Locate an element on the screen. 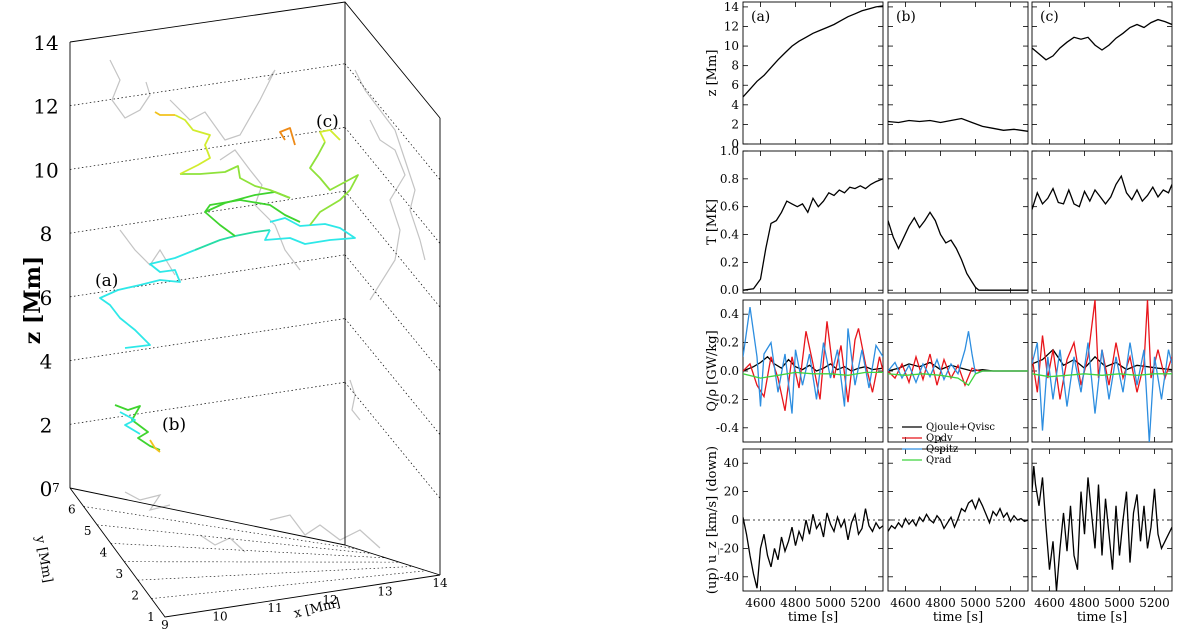 Image resolution: width=1200 pixels, height=631 pixels. box-top-edge is located at coordinates (255, 60).